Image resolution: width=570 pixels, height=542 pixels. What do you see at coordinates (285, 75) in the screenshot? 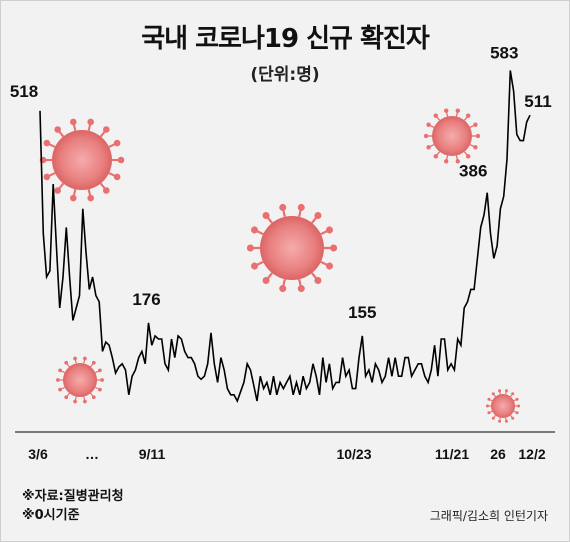
I see `unit-label: (단위:명)` at bounding box center [285, 75].